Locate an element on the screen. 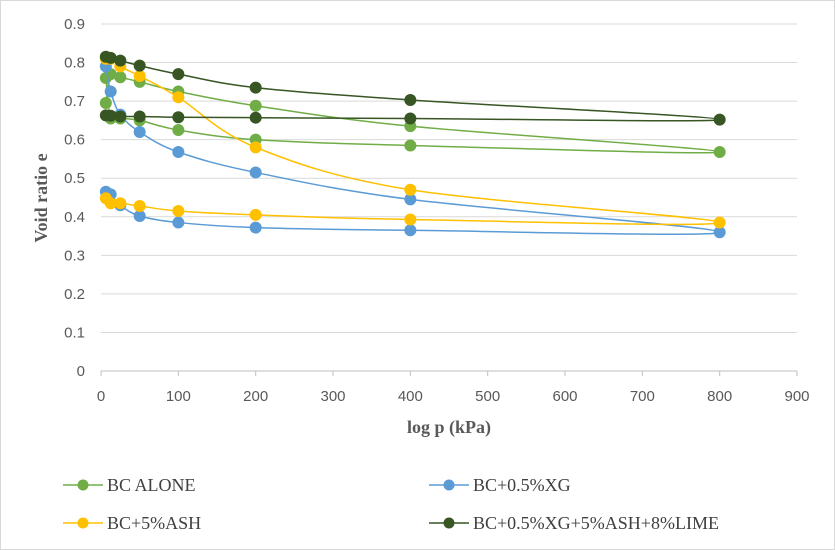  legend-label: BC ALONE is located at coordinates (151, 485).